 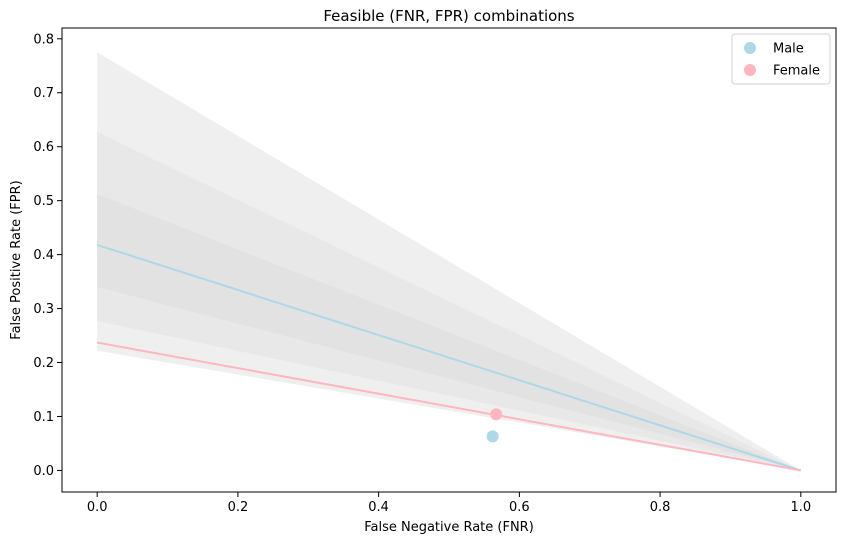 I want to click on legend-box, so click(x=781, y=59).